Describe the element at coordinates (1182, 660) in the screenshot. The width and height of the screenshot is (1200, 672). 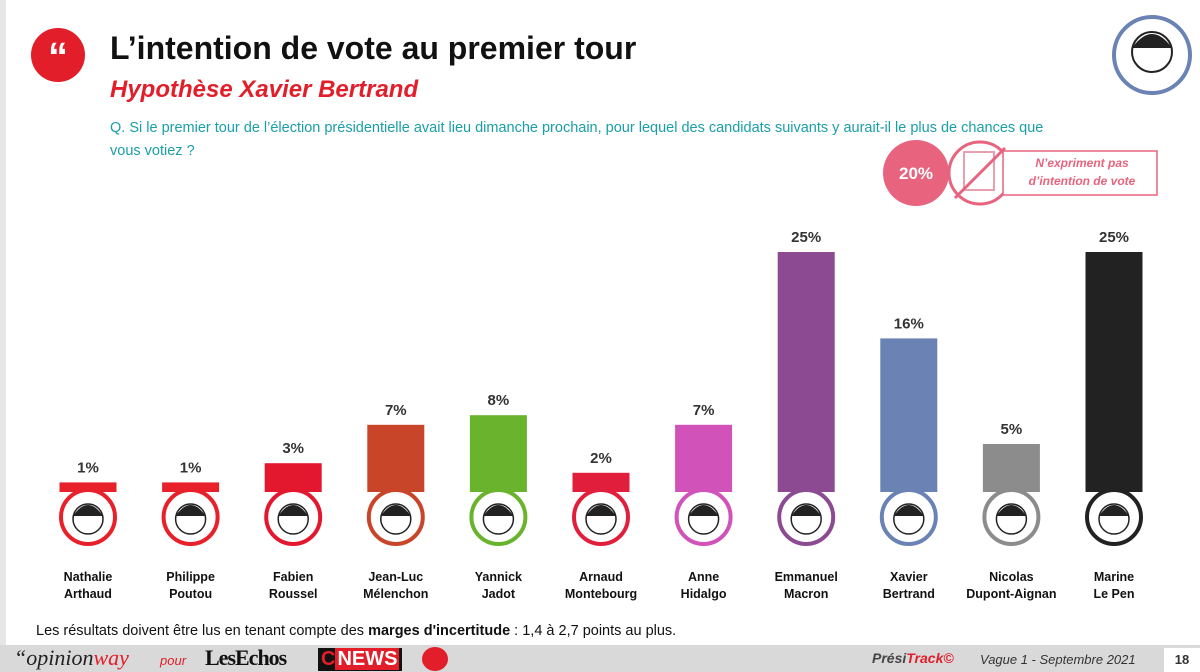
I see `page-number: 18` at that location.